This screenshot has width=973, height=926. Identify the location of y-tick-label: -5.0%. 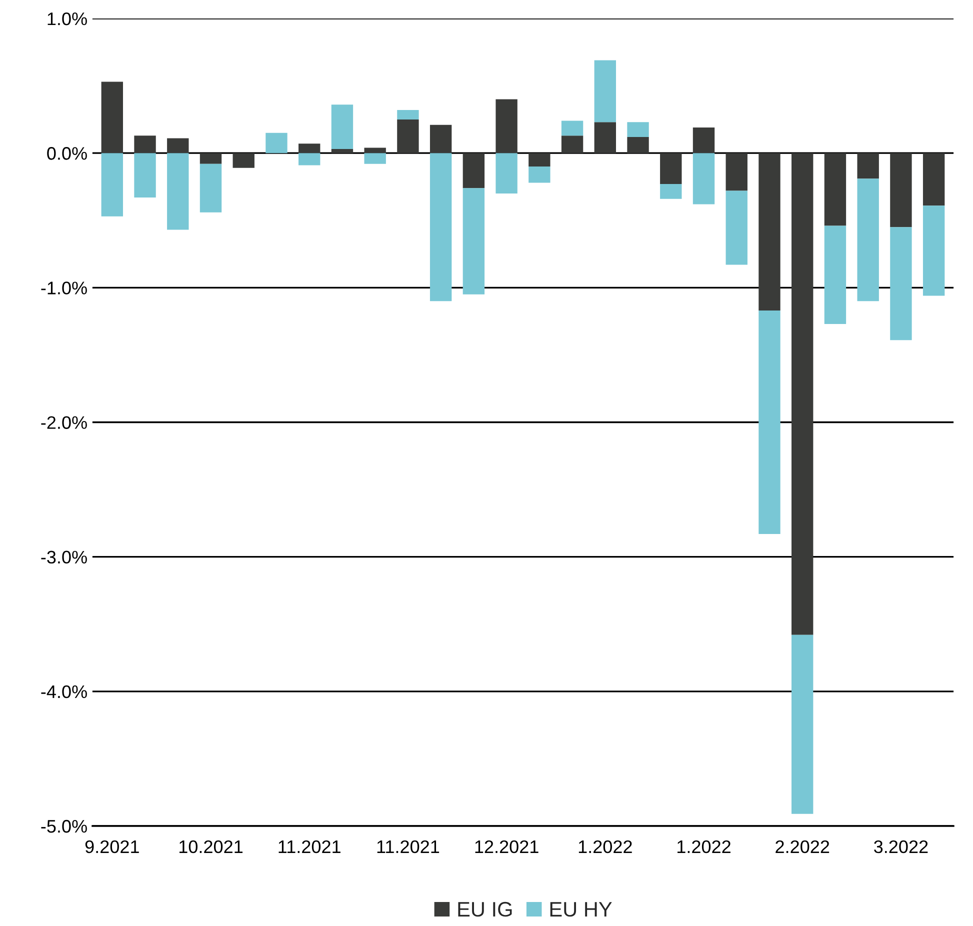
(64, 826).